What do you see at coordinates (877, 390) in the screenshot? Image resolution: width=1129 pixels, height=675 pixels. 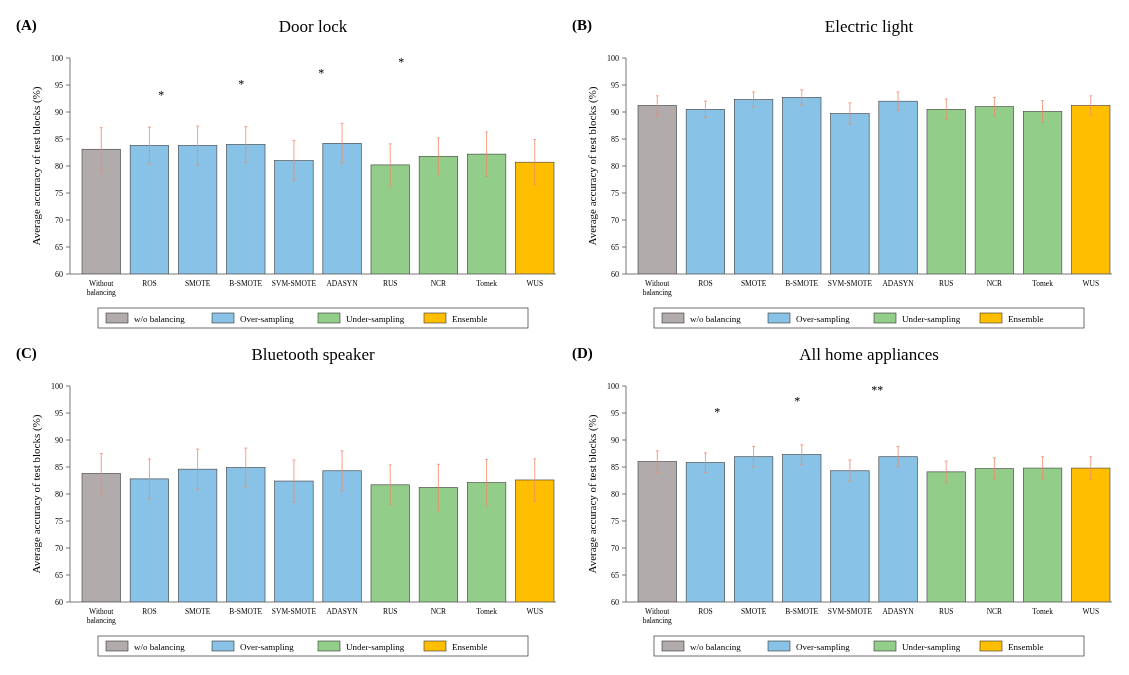 I see `annotation: **` at bounding box center [877, 390].